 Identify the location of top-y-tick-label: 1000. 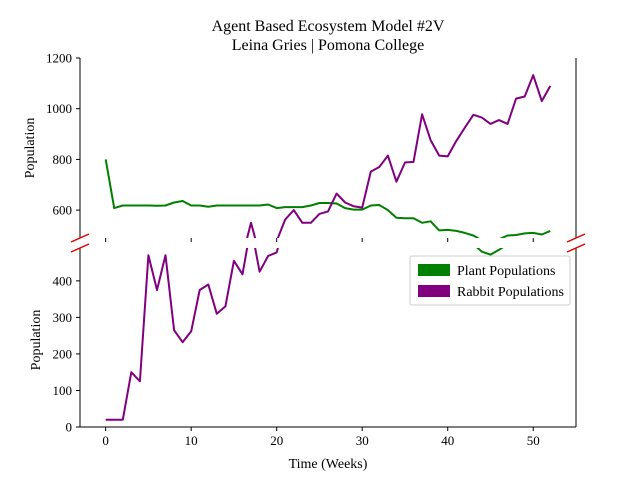
(59, 108).